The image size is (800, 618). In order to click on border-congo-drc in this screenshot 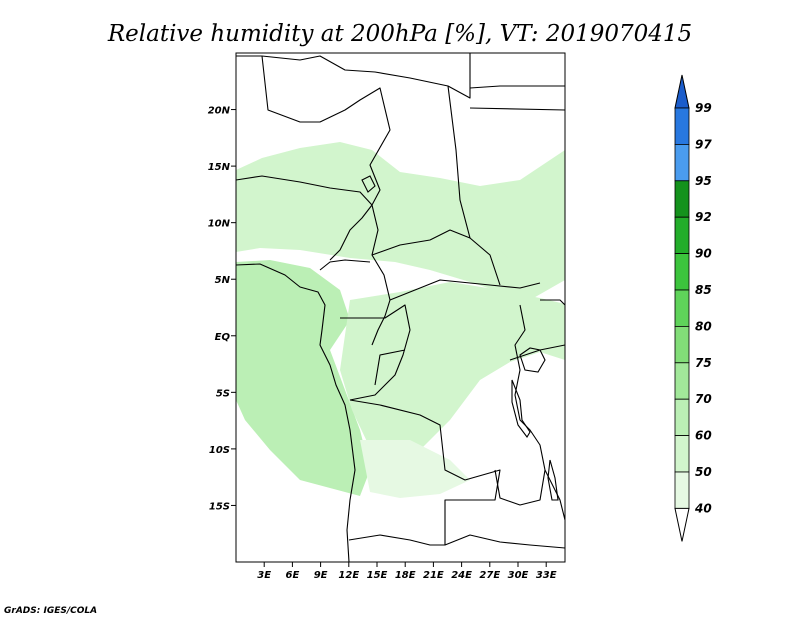, I will do `click(375, 352)`.